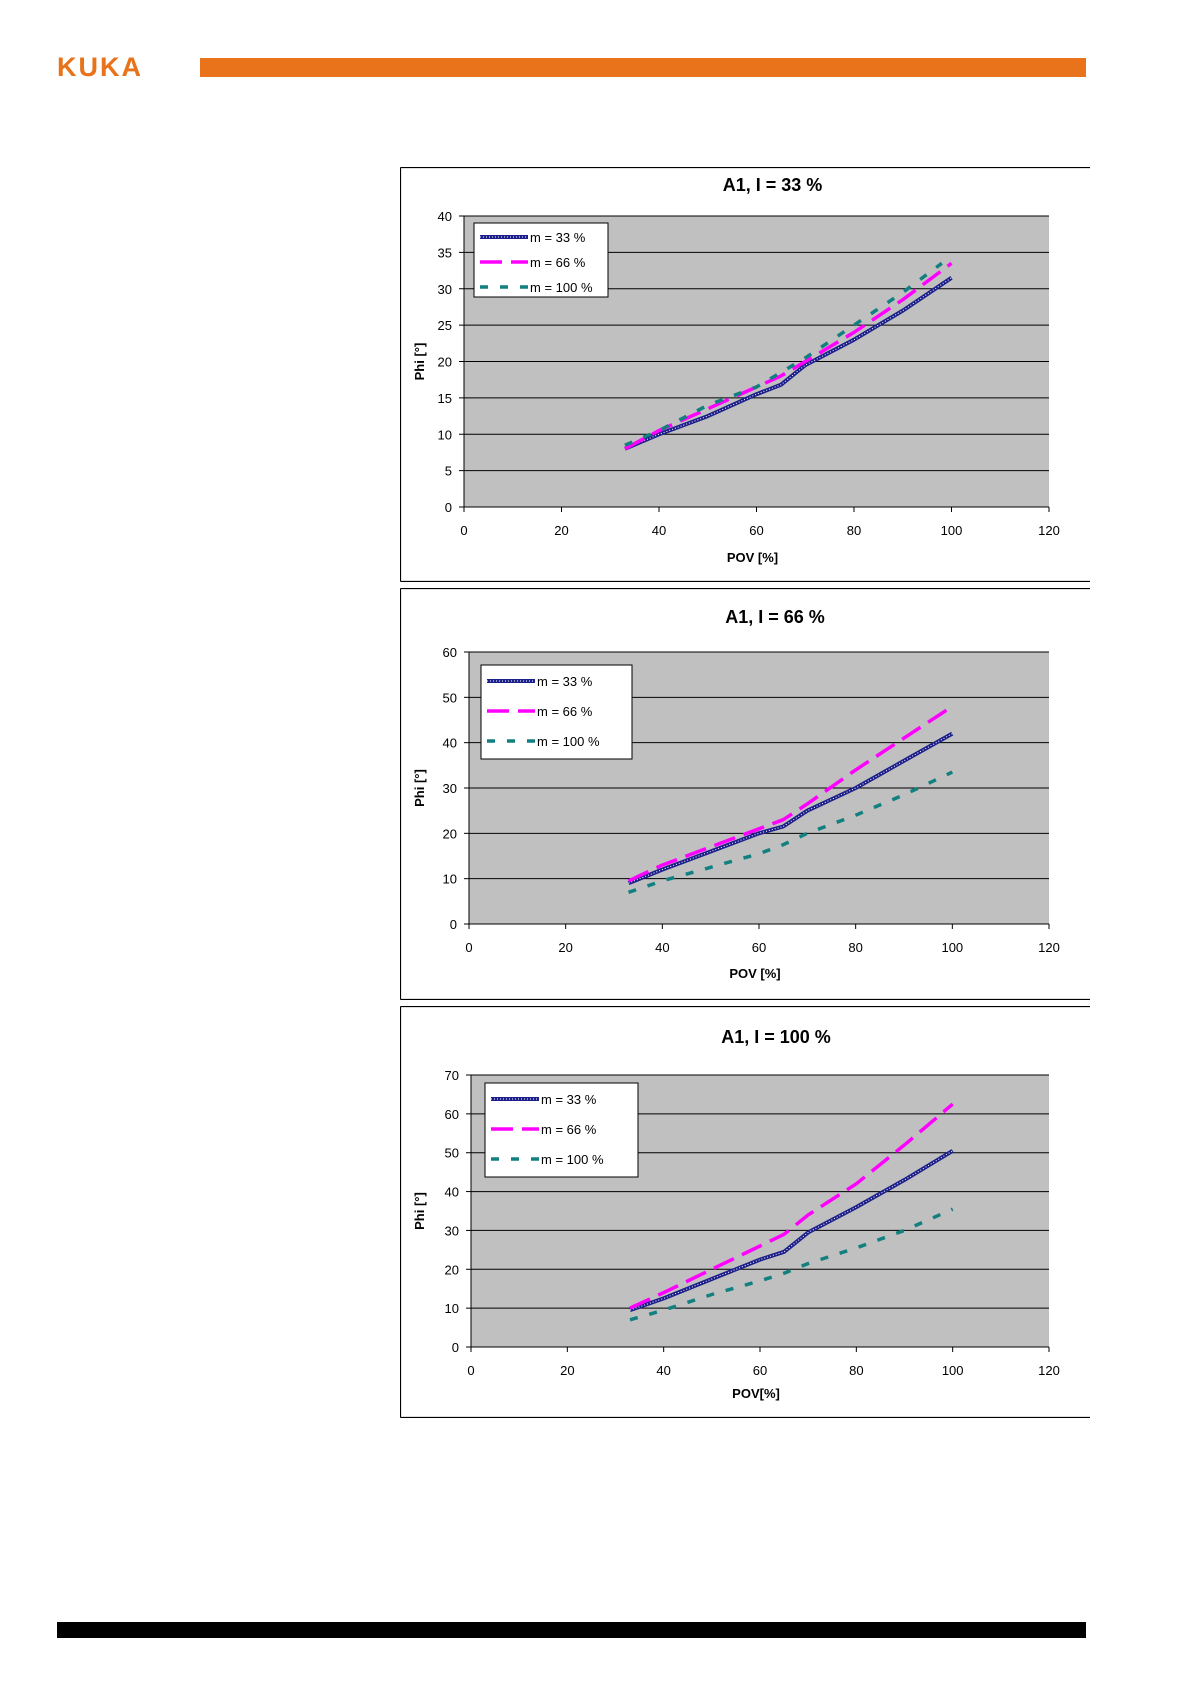  Describe the element at coordinates (452, 1075) in the screenshot. I see `y-tick-label: 70` at that location.